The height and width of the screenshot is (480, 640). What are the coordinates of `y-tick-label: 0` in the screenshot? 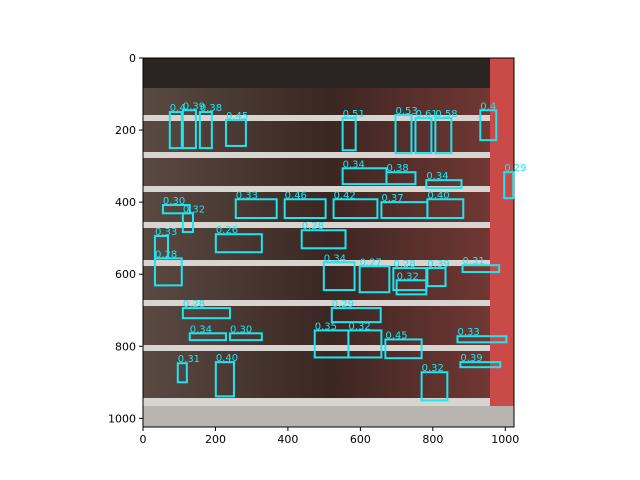 It's located at (132, 58).